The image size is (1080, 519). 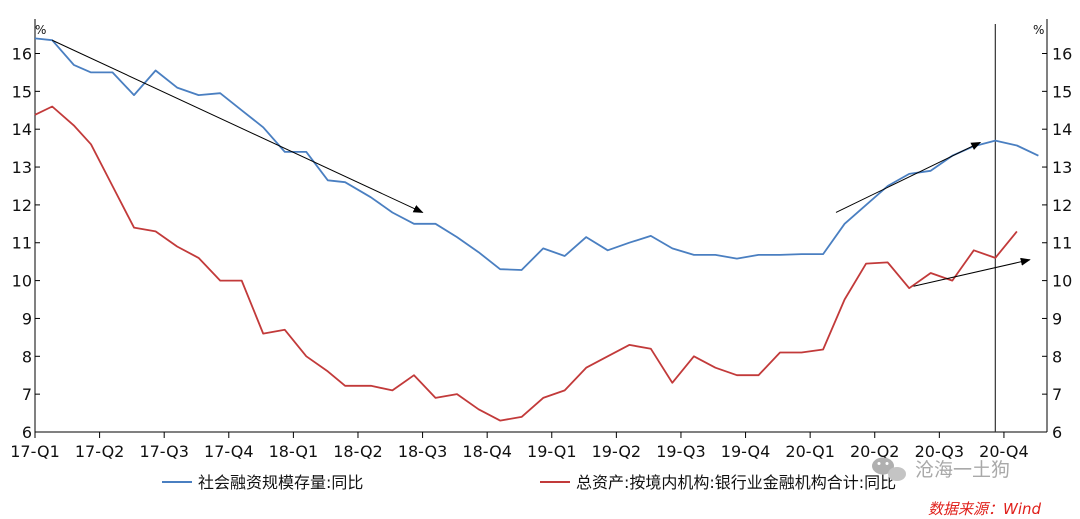 I want to click on right-y-tick-label: 6, so click(x=1057, y=432).